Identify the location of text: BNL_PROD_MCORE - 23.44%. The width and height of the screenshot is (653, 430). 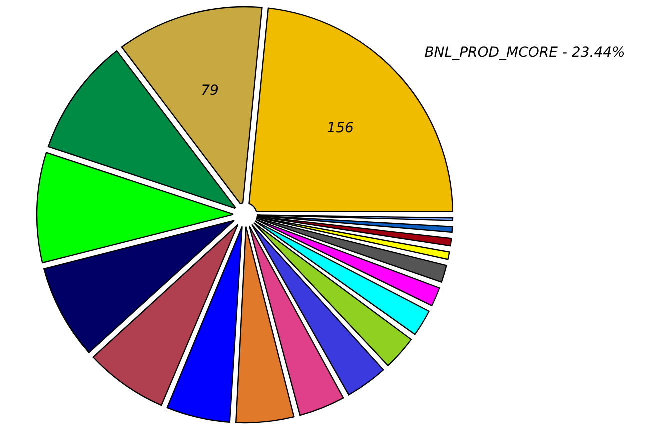
(525, 53).